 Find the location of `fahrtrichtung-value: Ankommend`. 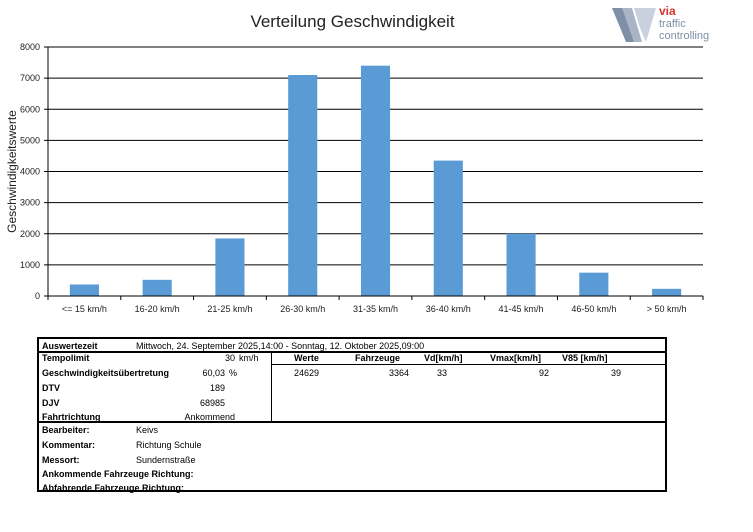

fahrtrichtung-value: Ankommend is located at coordinates (209, 417).